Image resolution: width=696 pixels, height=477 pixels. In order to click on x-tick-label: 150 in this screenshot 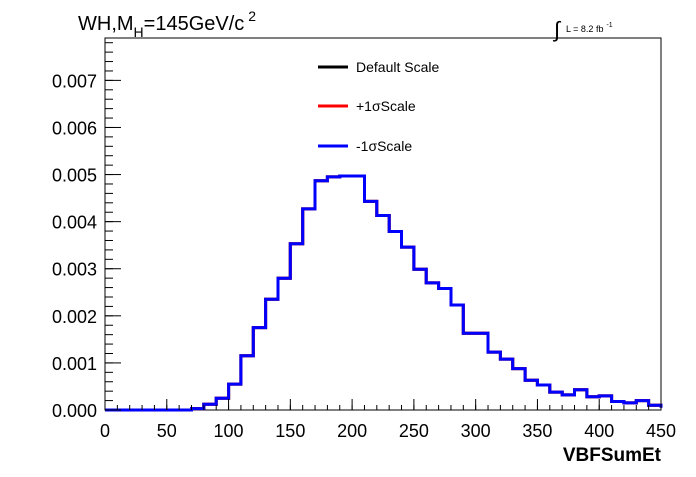, I will do `click(290, 431)`.